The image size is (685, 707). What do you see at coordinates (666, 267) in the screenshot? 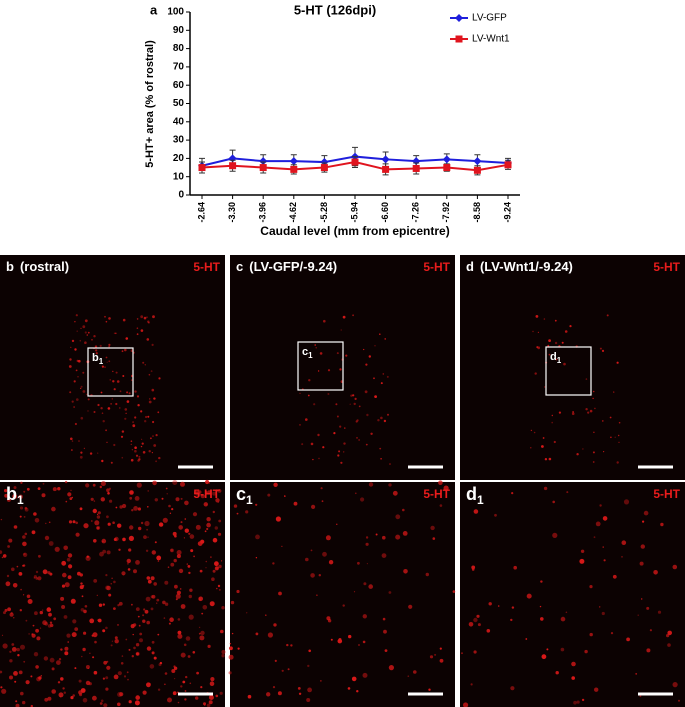
I see `stain-label: 5-HT` at bounding box center [666, 267].